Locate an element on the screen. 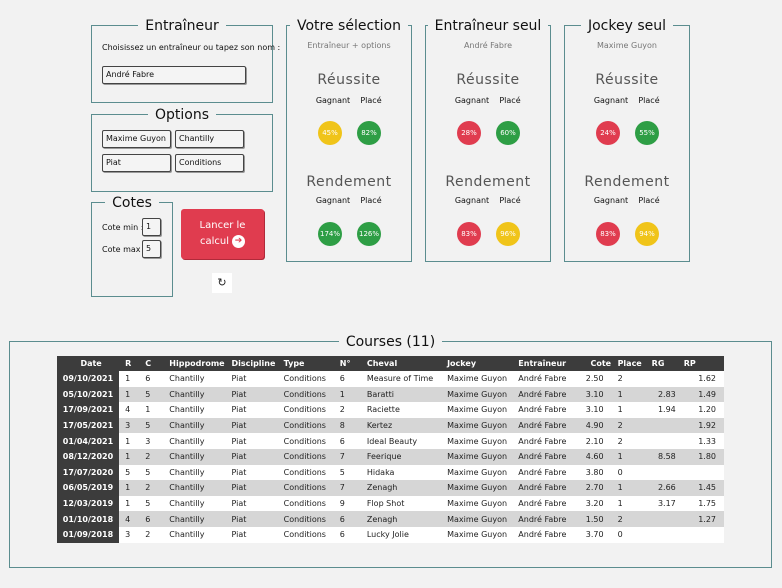  cote-min-input: 1 is located at coordinates (151, 227).